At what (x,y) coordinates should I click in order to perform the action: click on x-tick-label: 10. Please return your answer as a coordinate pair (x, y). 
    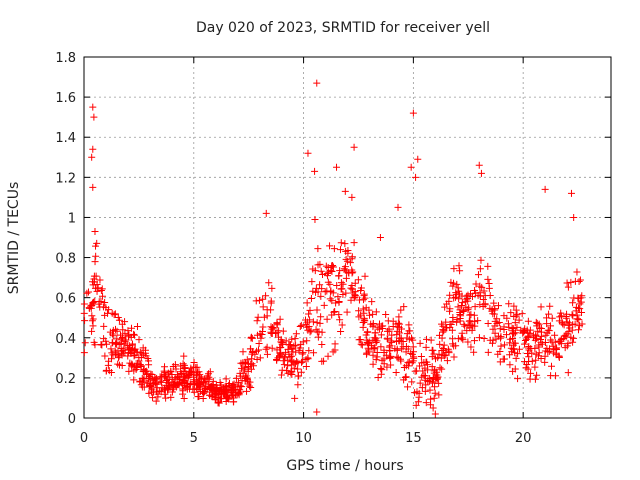
    Looking at the image, I should click on (303, 438).